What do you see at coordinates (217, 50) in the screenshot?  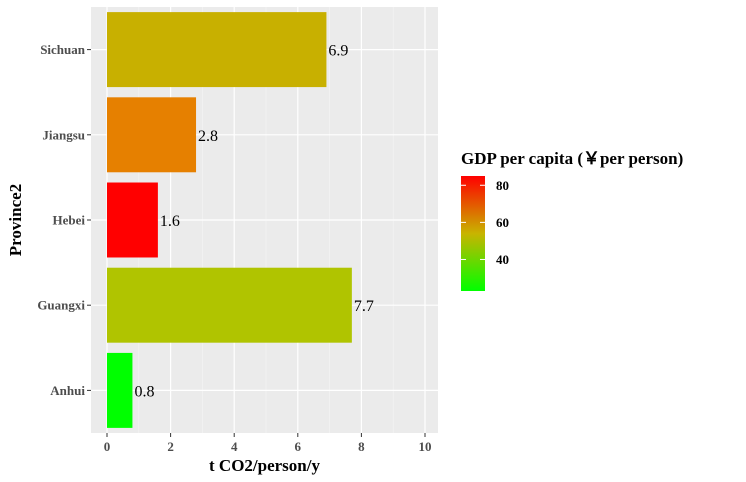 I see `bar-sichuan` at bounding box center [217, 50].